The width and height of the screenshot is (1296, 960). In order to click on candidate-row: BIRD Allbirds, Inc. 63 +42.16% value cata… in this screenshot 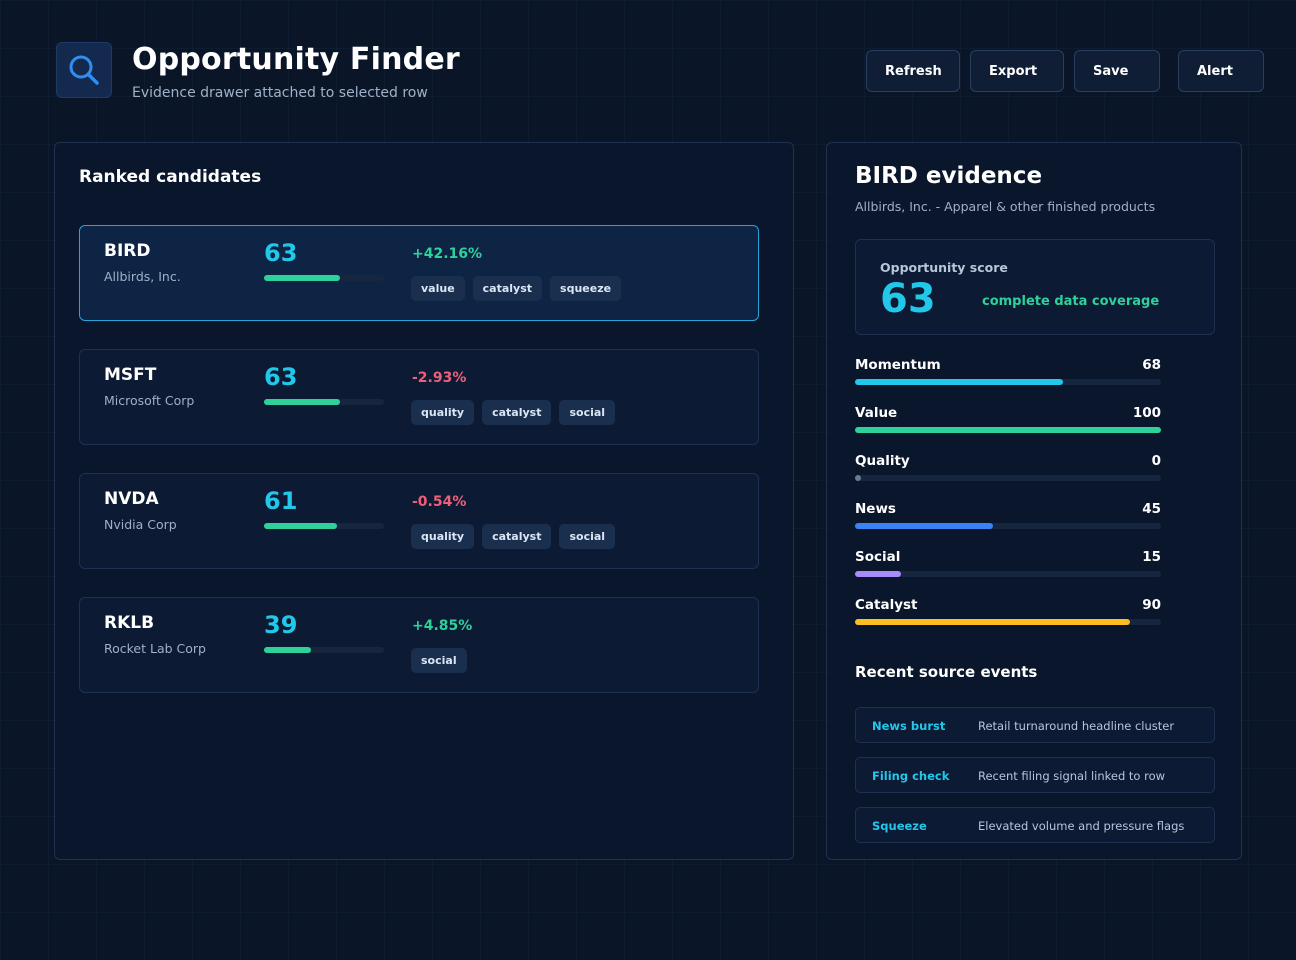, I will do `click(419, 273)`.